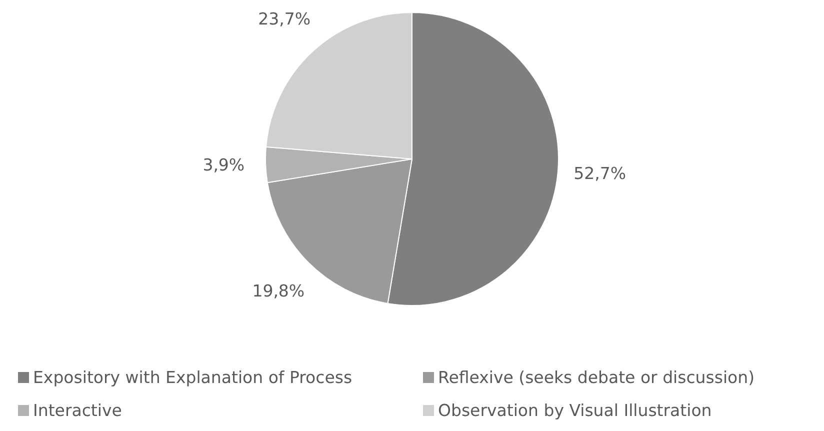 The height and width of the screenshot is (431, 824). I want to click on data-label: 3,9%, so click(223, 165).